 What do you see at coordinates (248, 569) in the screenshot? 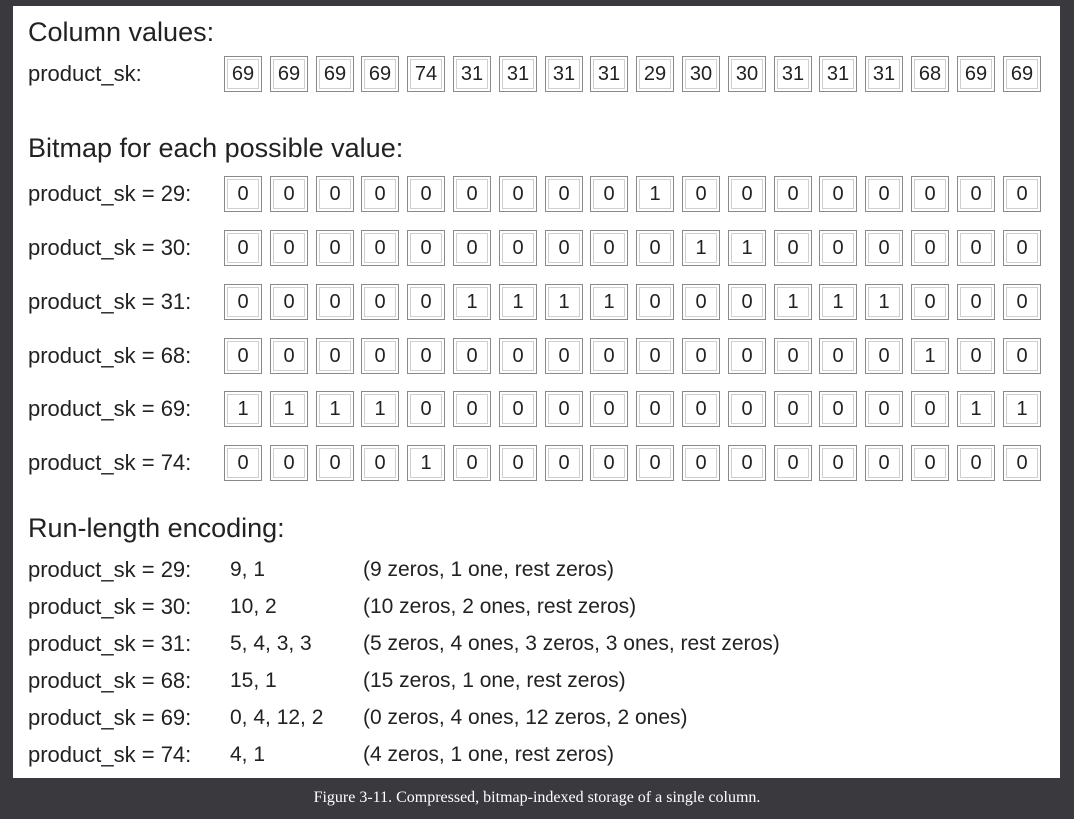
I see `rle-code: 9, 1` at bounding box center [248, 569].